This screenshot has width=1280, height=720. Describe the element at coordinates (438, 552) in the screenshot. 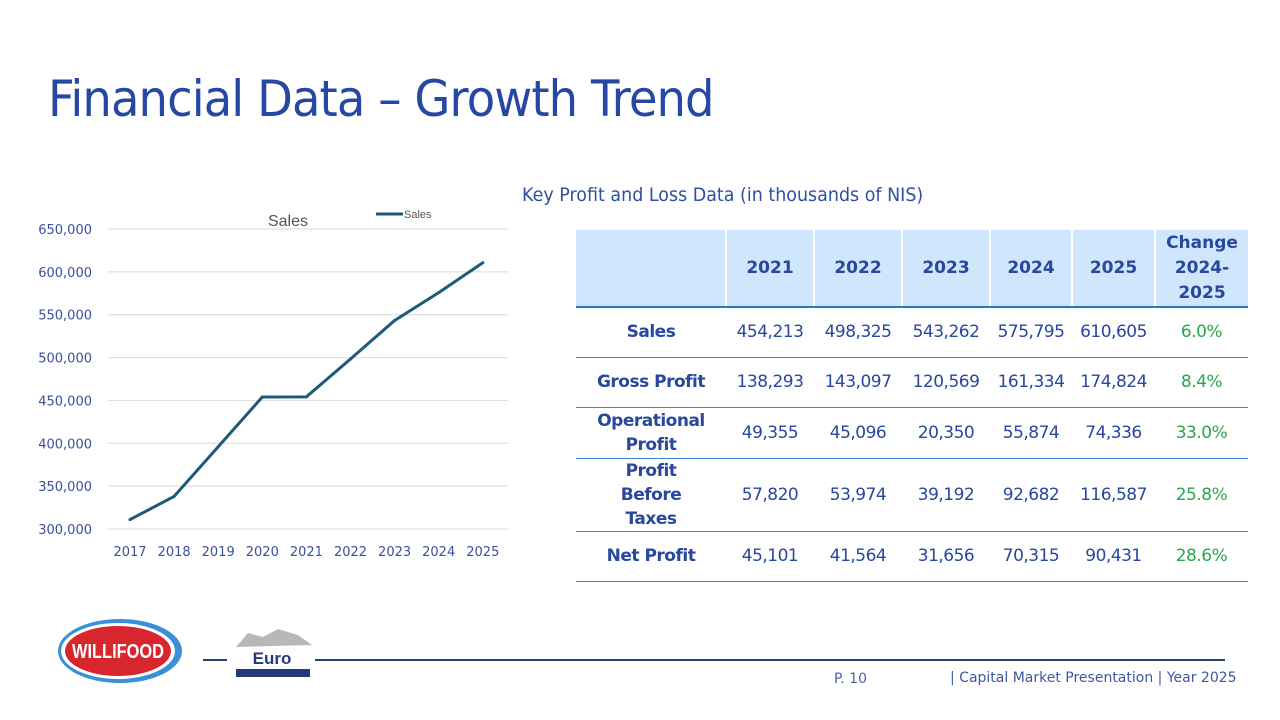

I see `x-tick-label: 2024` at that location.